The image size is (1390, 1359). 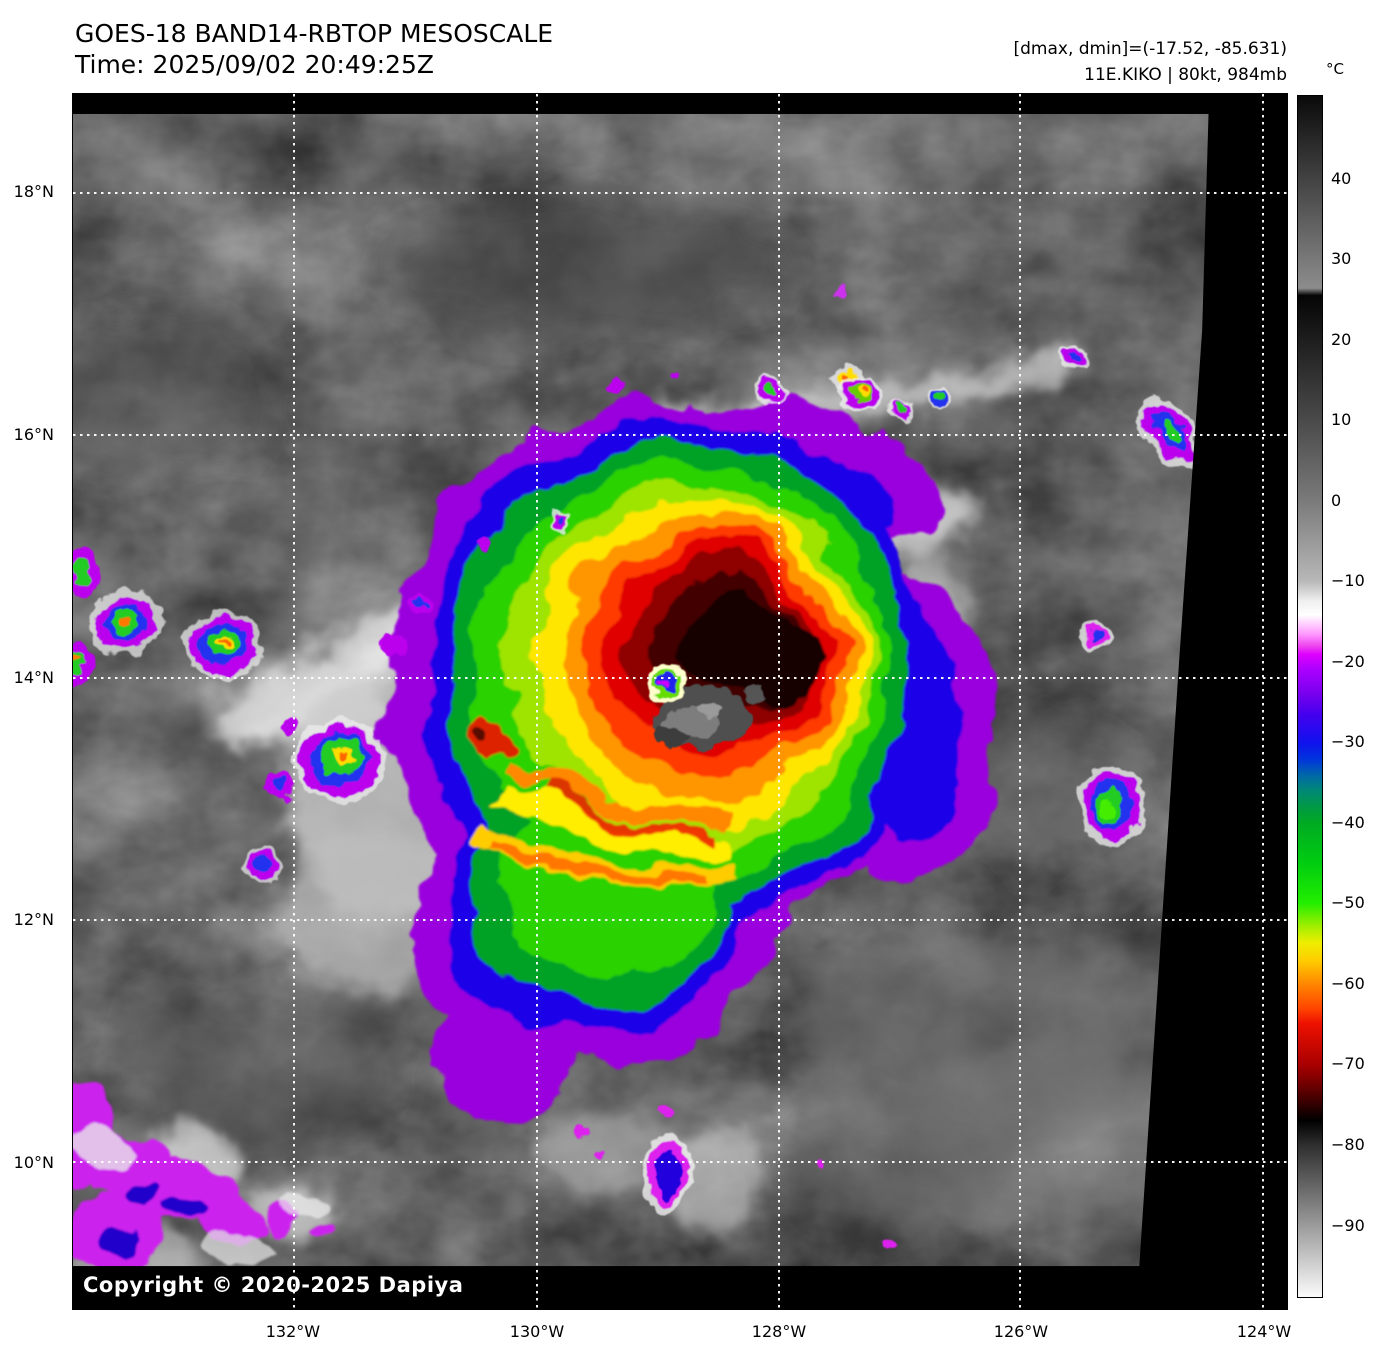 I want to click on longitude-axis: 132°W 130°W 128°W 126°W 124°W, so click(x=681, y=1334).